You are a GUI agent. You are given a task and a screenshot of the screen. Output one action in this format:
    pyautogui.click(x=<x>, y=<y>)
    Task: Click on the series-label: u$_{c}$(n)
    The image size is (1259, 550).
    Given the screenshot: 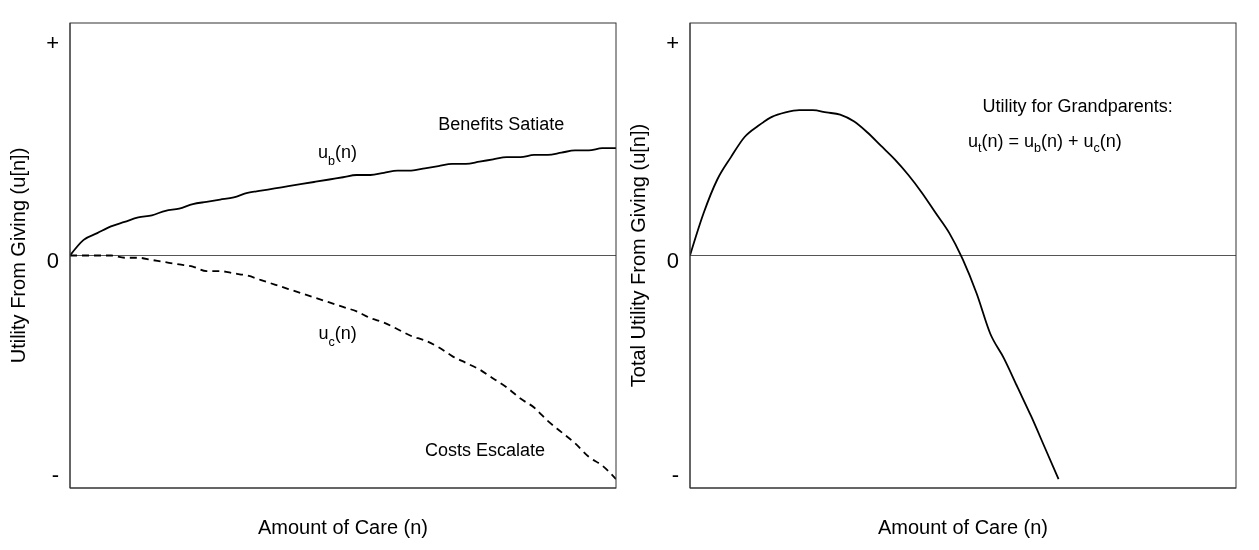 What is the action you would take?
    pyautogui.click(x=337, y=336)
    